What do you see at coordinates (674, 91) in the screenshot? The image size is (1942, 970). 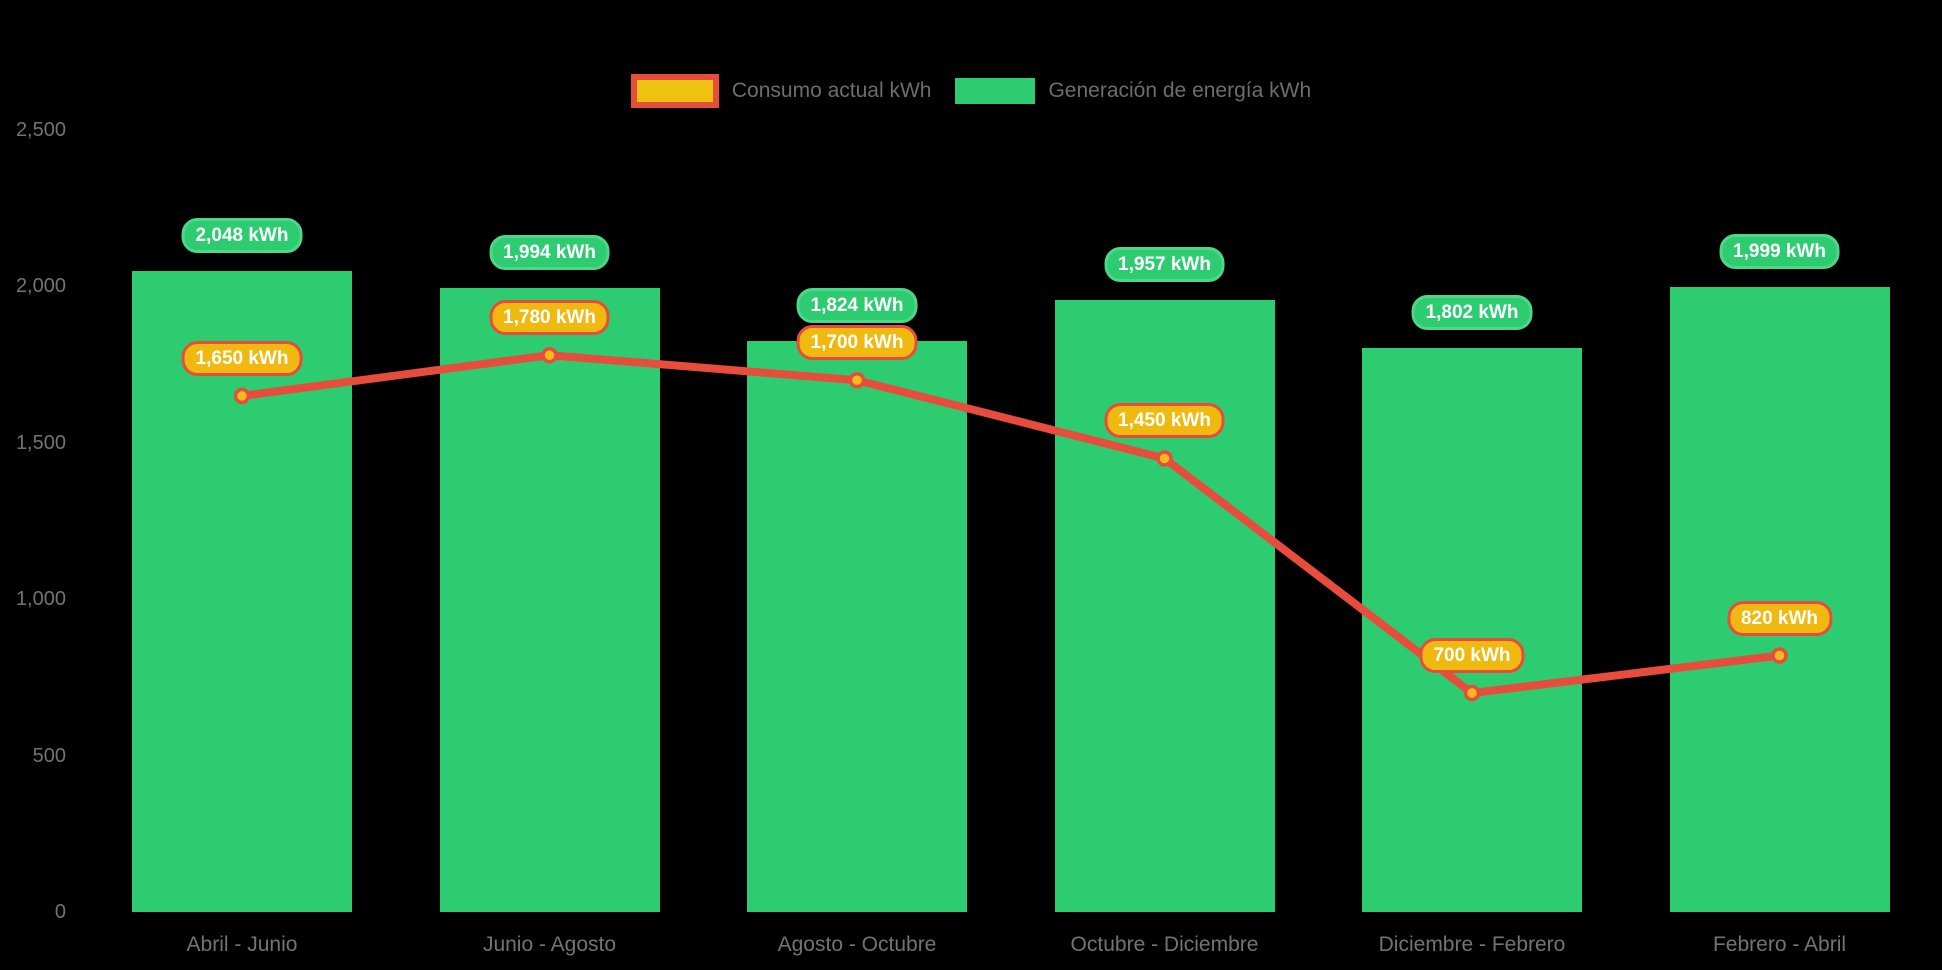 I see `consumption-legend-swatch` at bounding box center [674, 91].